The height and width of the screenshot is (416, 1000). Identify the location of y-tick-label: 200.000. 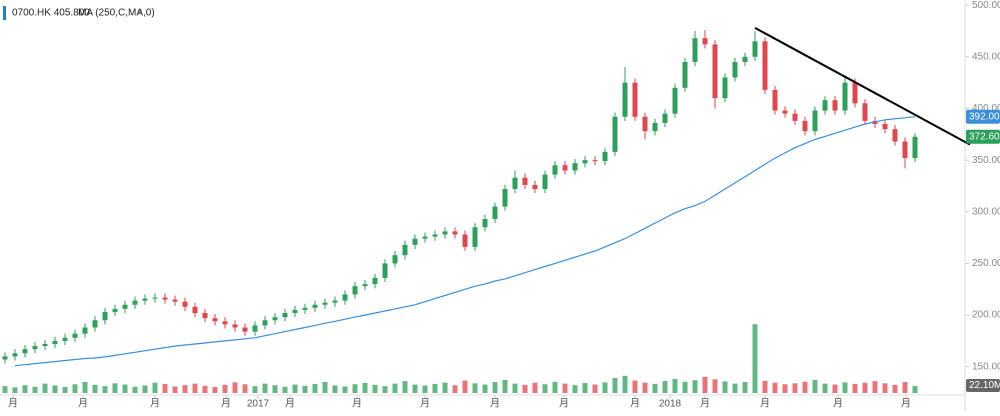
(986, 315).